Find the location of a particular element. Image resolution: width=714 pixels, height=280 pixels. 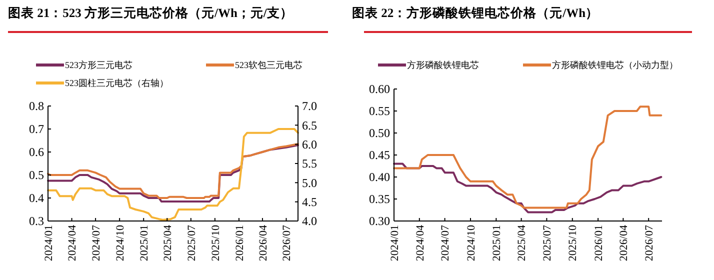

legend-label: 523圆柱三元电芯（右轴） is located at coordinates (116, 83).